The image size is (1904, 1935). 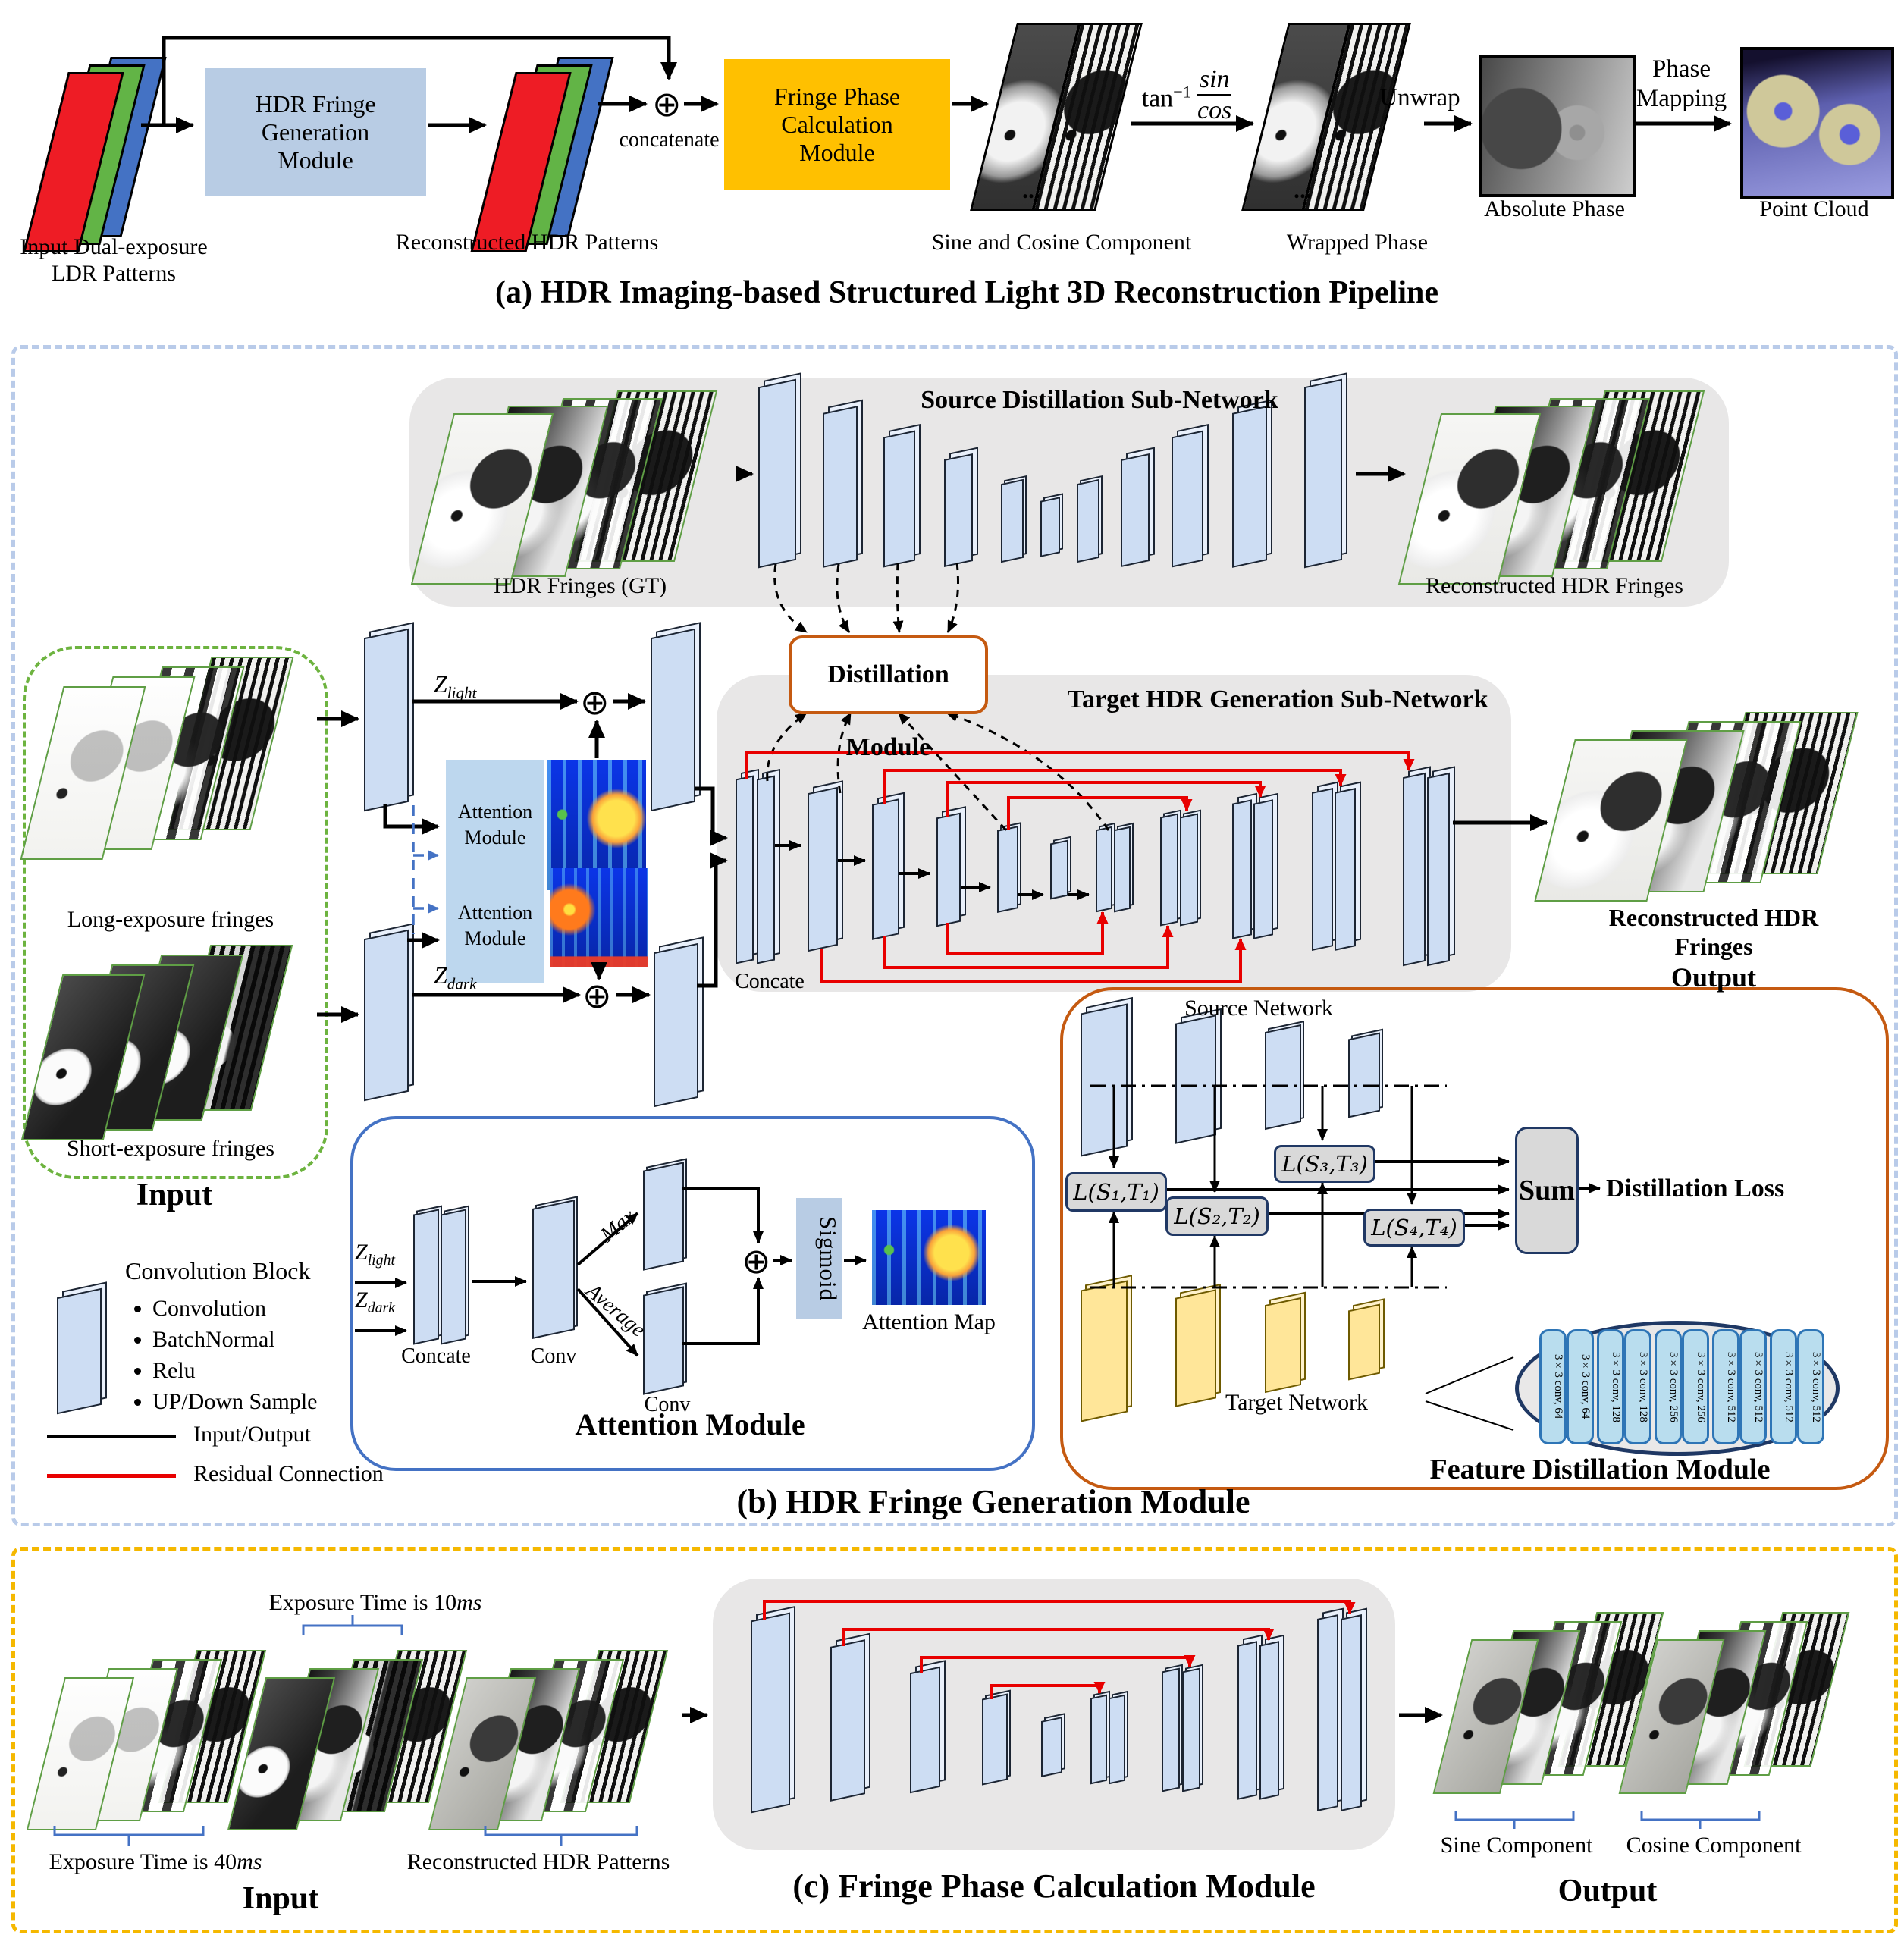 What do you see at coordinates (111, 1476) in the screenshot?
I see `legend-residual-line` at bounding box center [111, 1476].